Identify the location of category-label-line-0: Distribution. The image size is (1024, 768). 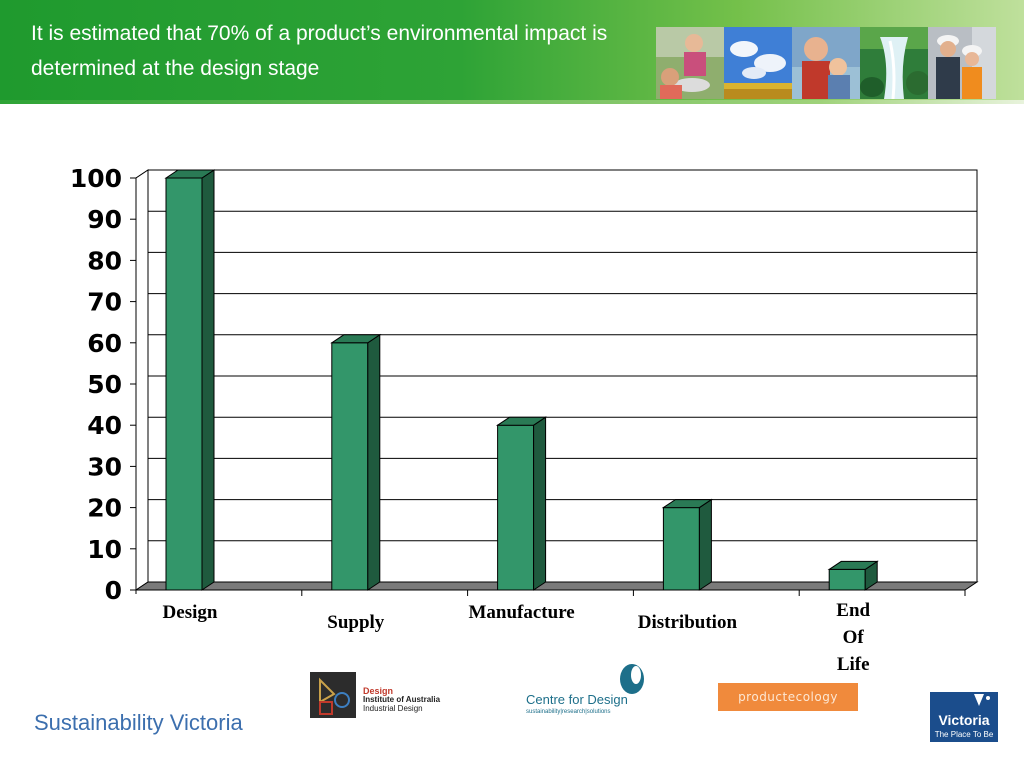
(687, 622).